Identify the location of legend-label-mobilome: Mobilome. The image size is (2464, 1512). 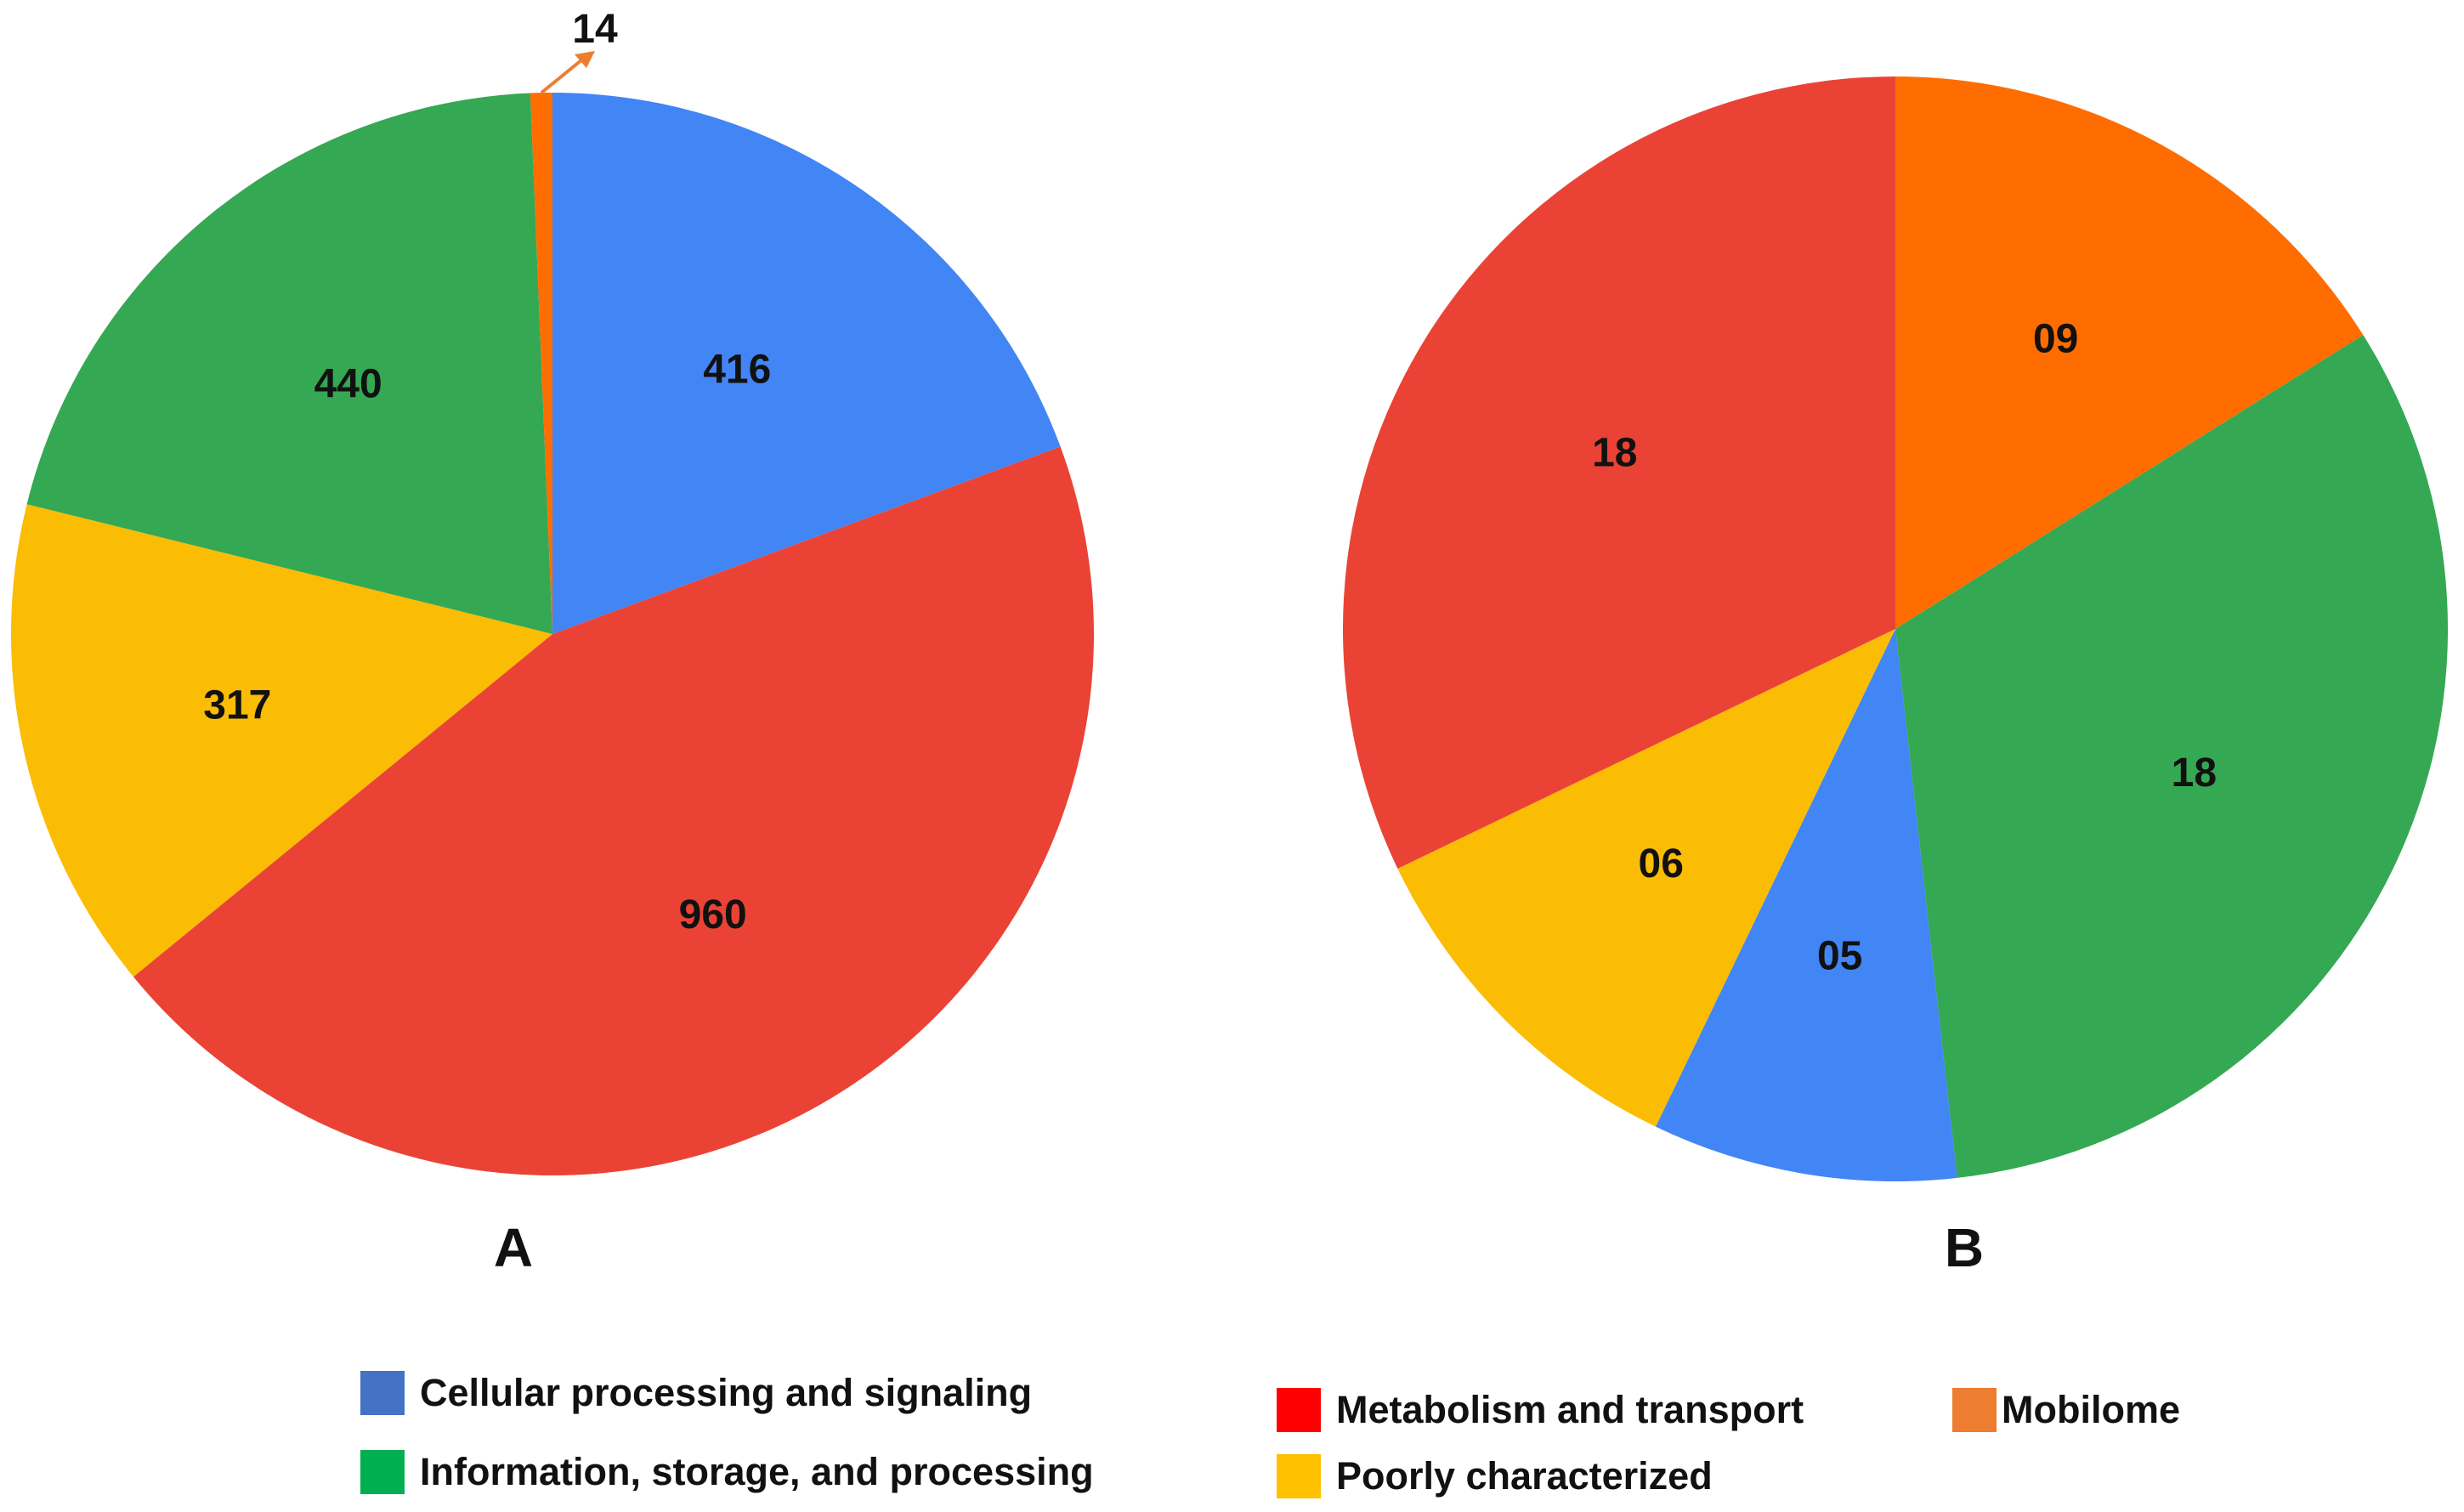
(2091, 1409).